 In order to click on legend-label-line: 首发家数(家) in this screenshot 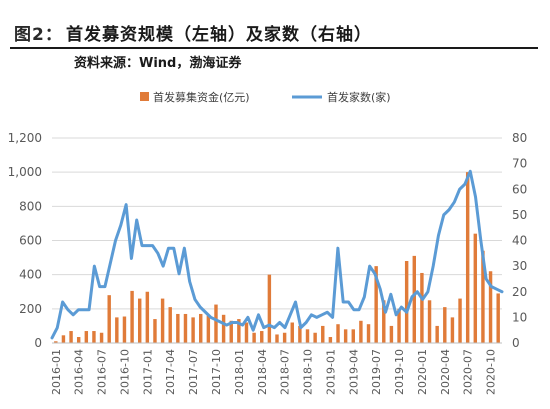, I will do `click(359, 97)`.